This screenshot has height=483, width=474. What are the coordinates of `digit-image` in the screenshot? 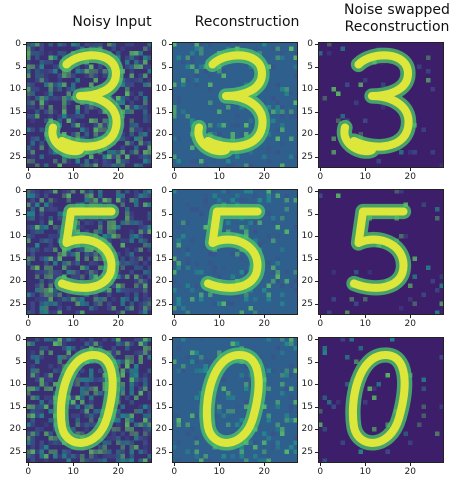 It's located at (89, 400).